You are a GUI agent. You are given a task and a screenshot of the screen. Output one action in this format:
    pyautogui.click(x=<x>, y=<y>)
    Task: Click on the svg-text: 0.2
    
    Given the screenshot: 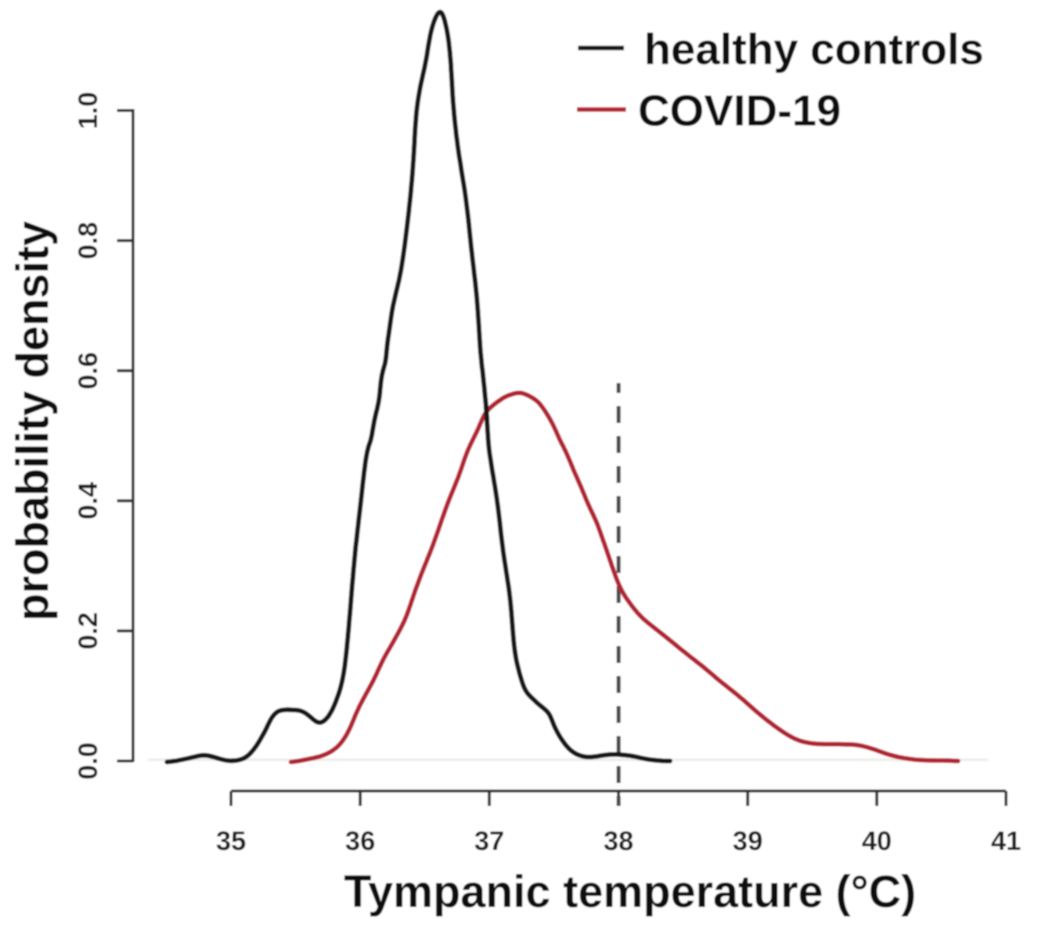 What is the action you would take?
    pyautogui.click(x=88, y=631)
    